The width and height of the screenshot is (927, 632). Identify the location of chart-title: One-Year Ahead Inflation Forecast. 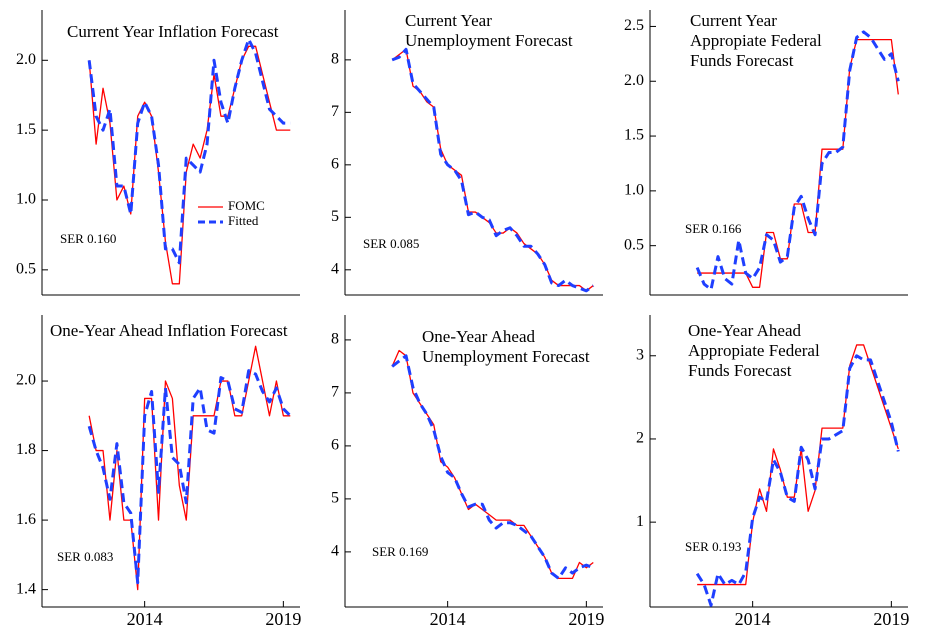
(169, 330).